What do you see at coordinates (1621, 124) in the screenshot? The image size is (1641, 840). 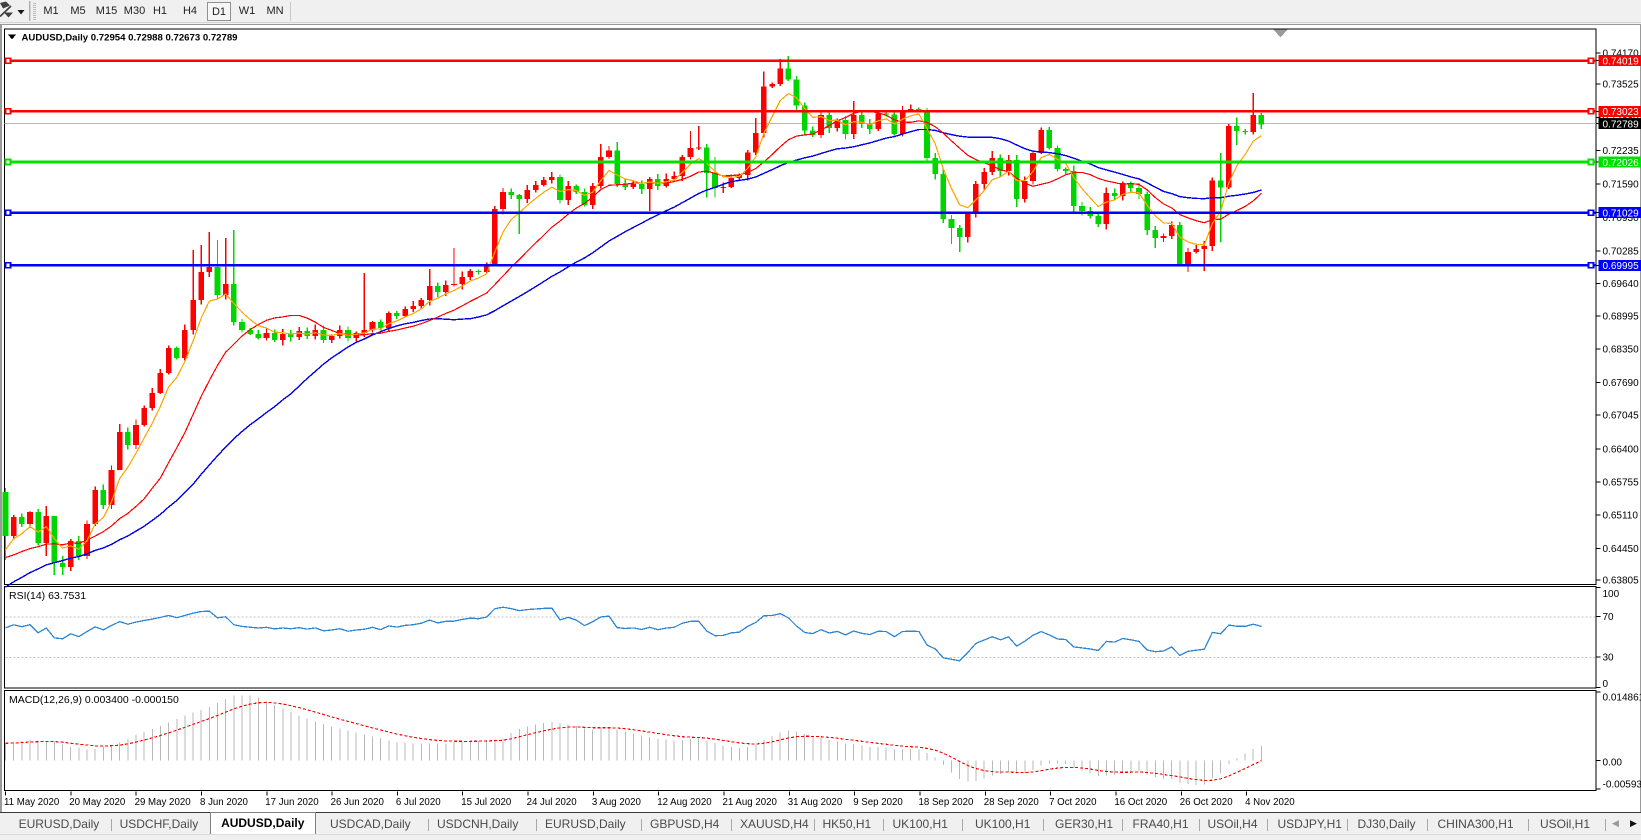 I see `svg-text: 0.72789` at bounding box center [1621, 124].